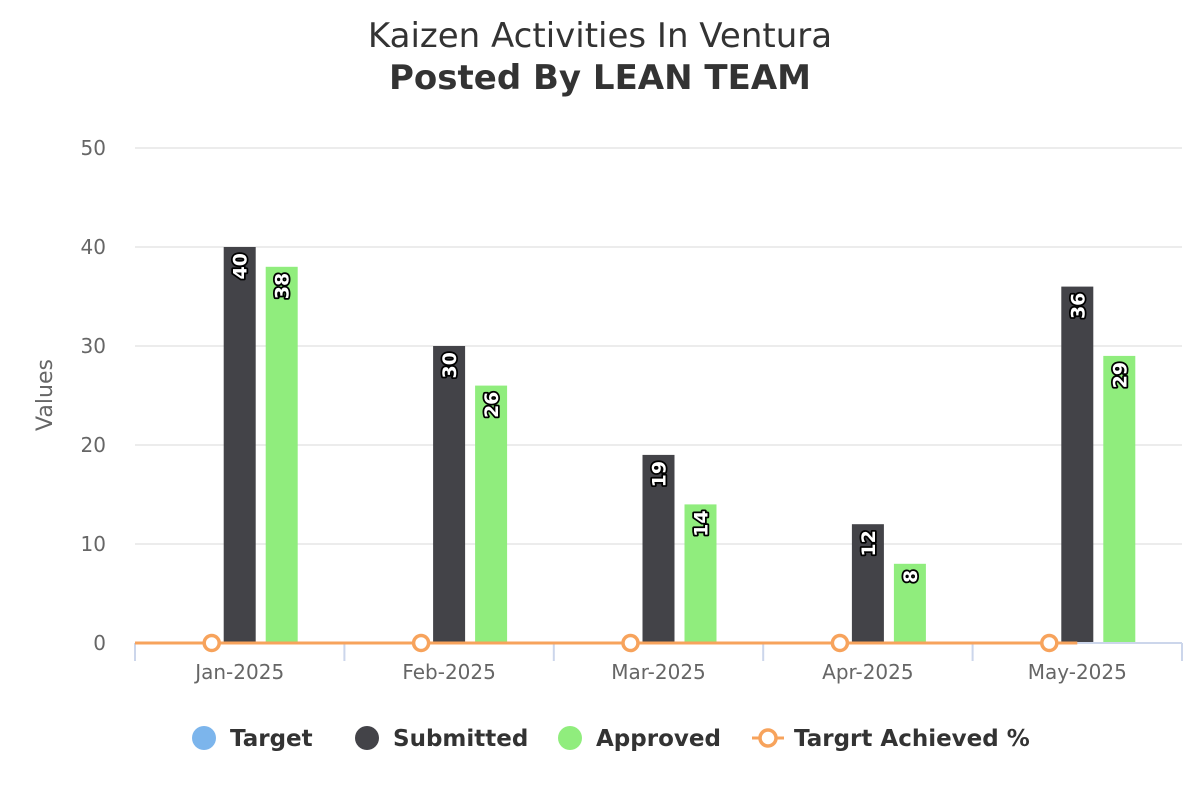 Image resolution: width=1200 pixels, height=800 pixels. Describe the element at coordinates (93, 544) in the screenshot. I see `y-tick-label-10: 10` at that location.